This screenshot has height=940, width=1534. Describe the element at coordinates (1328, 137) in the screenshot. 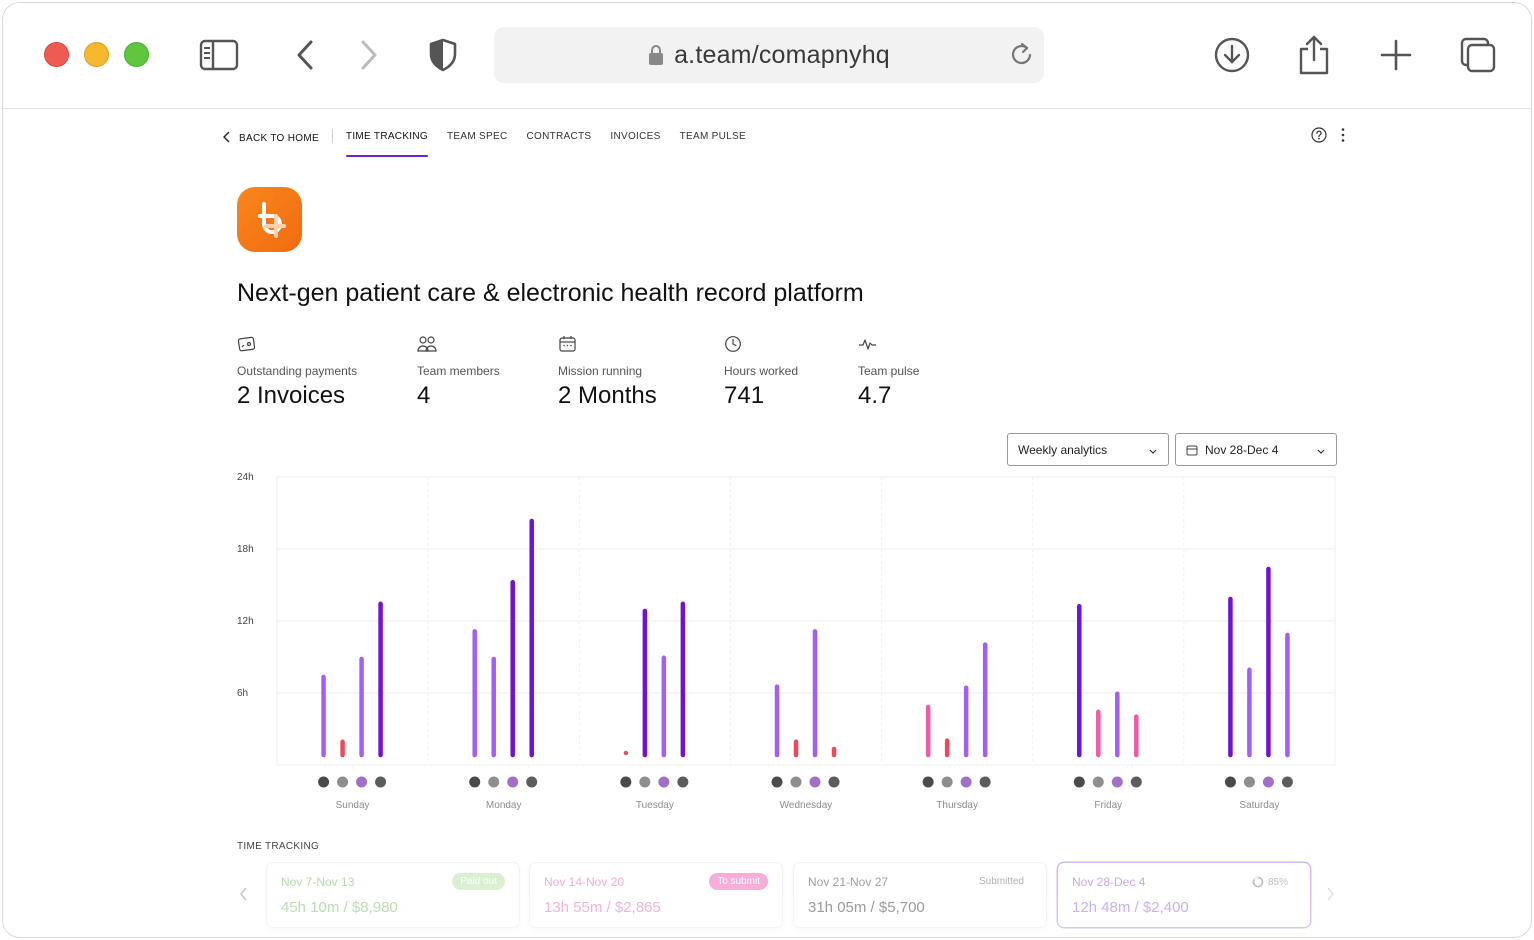

I see `nav-actions` at that location.